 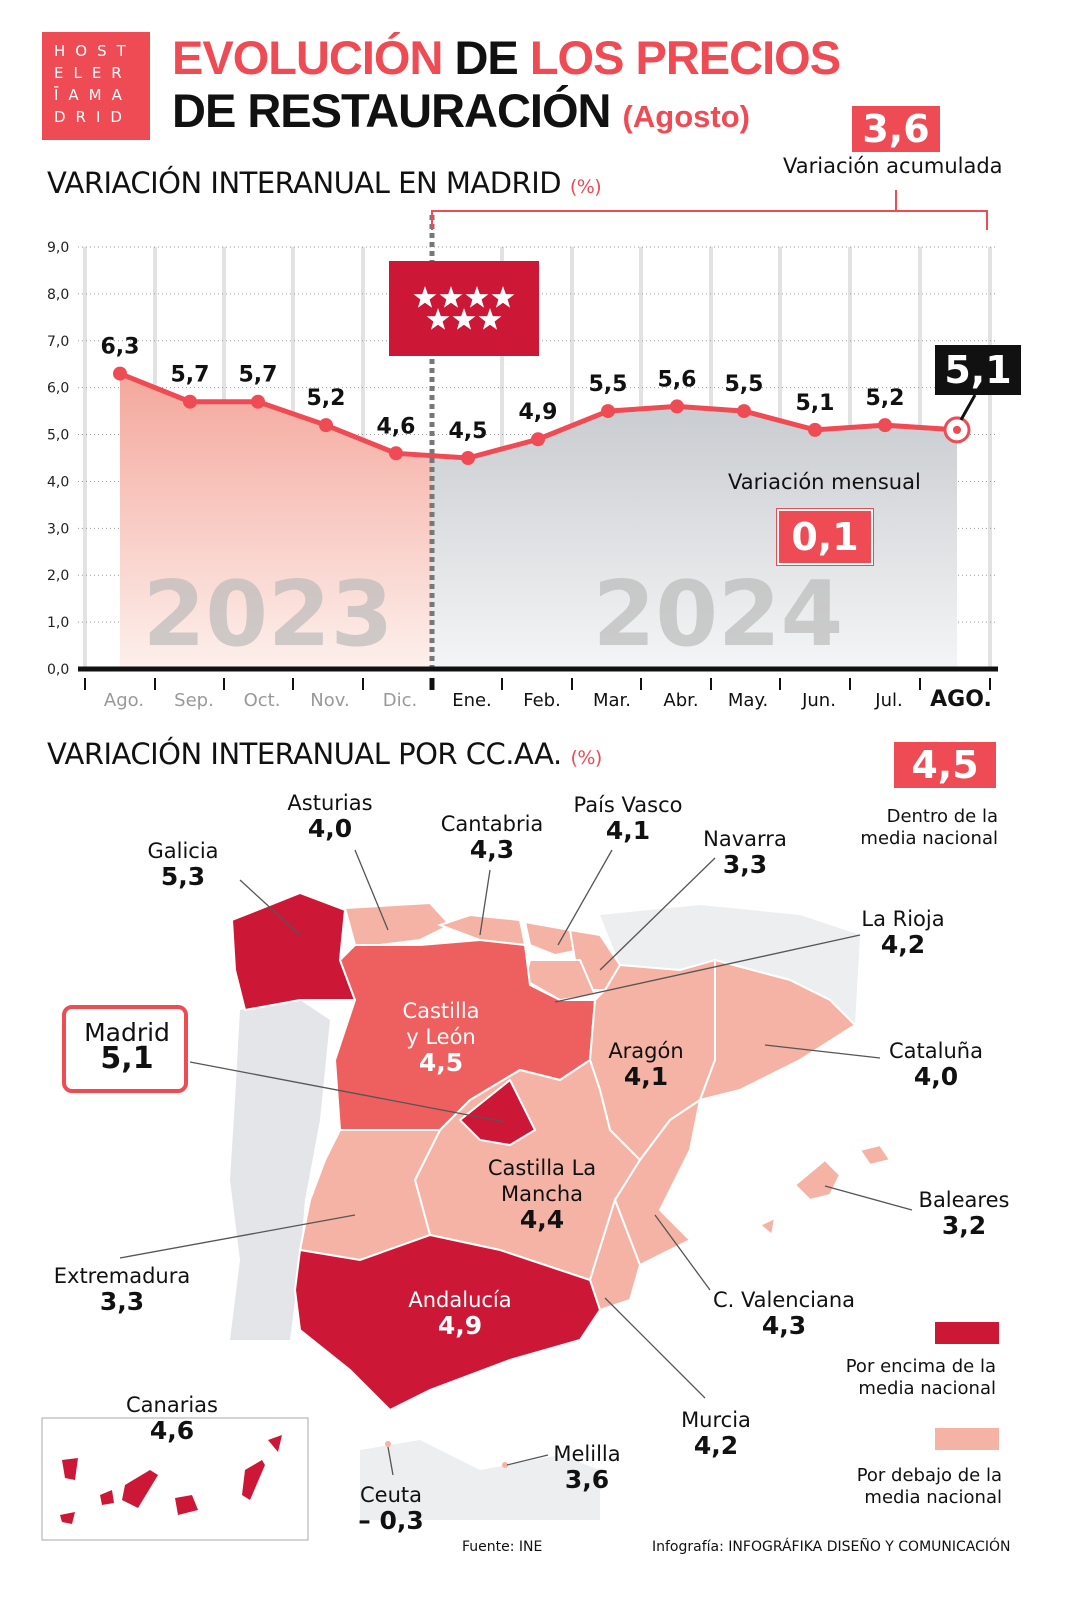 What do you see at coordinates (612, 700) in the screenshot?
I see `x-tick-label: Mar.` at bounding box center [612, 700].